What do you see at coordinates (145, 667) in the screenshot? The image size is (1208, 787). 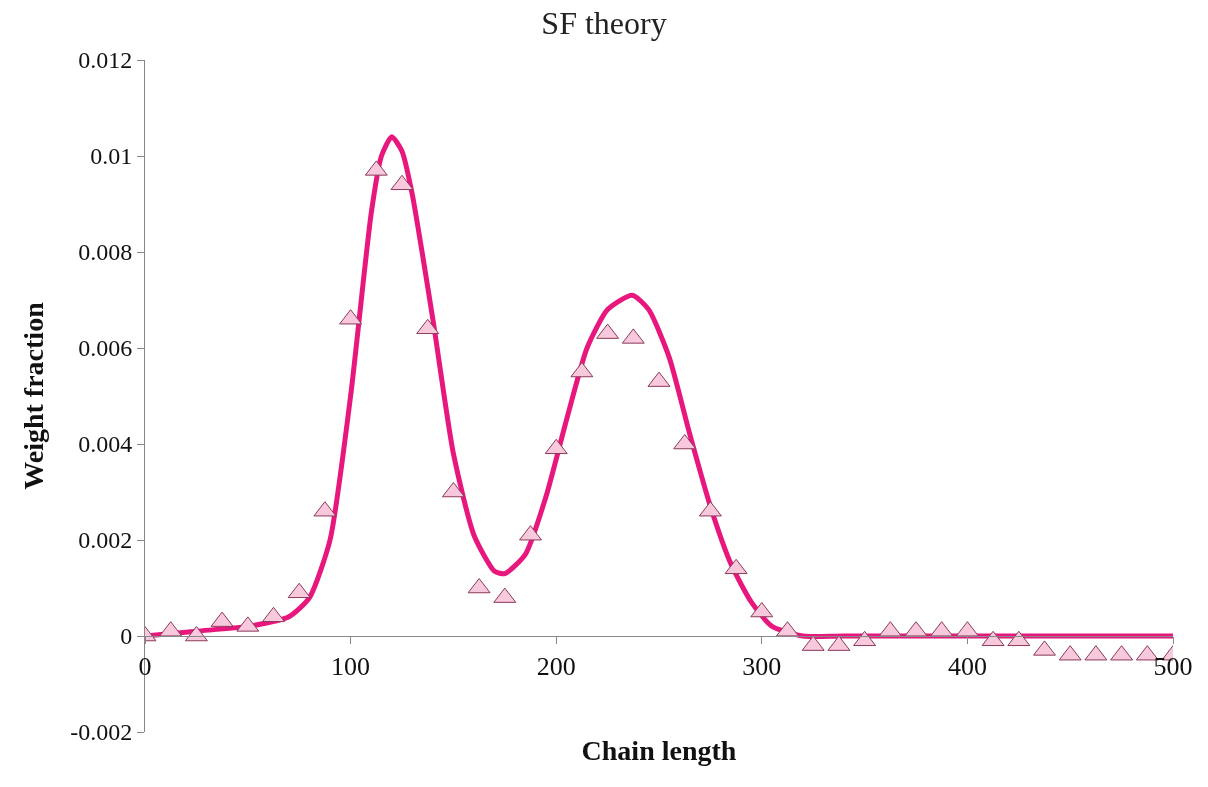 I see `x-tick-label: 0` at bounding box center [145, 667].